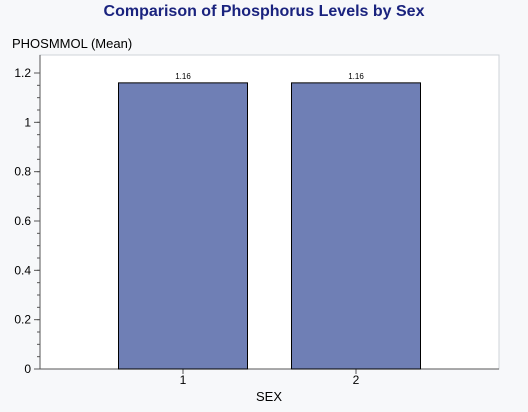  Describe the element at coordinates (22, 172) in the screenshot. I see `y-tick-label: 0.8` at that location.